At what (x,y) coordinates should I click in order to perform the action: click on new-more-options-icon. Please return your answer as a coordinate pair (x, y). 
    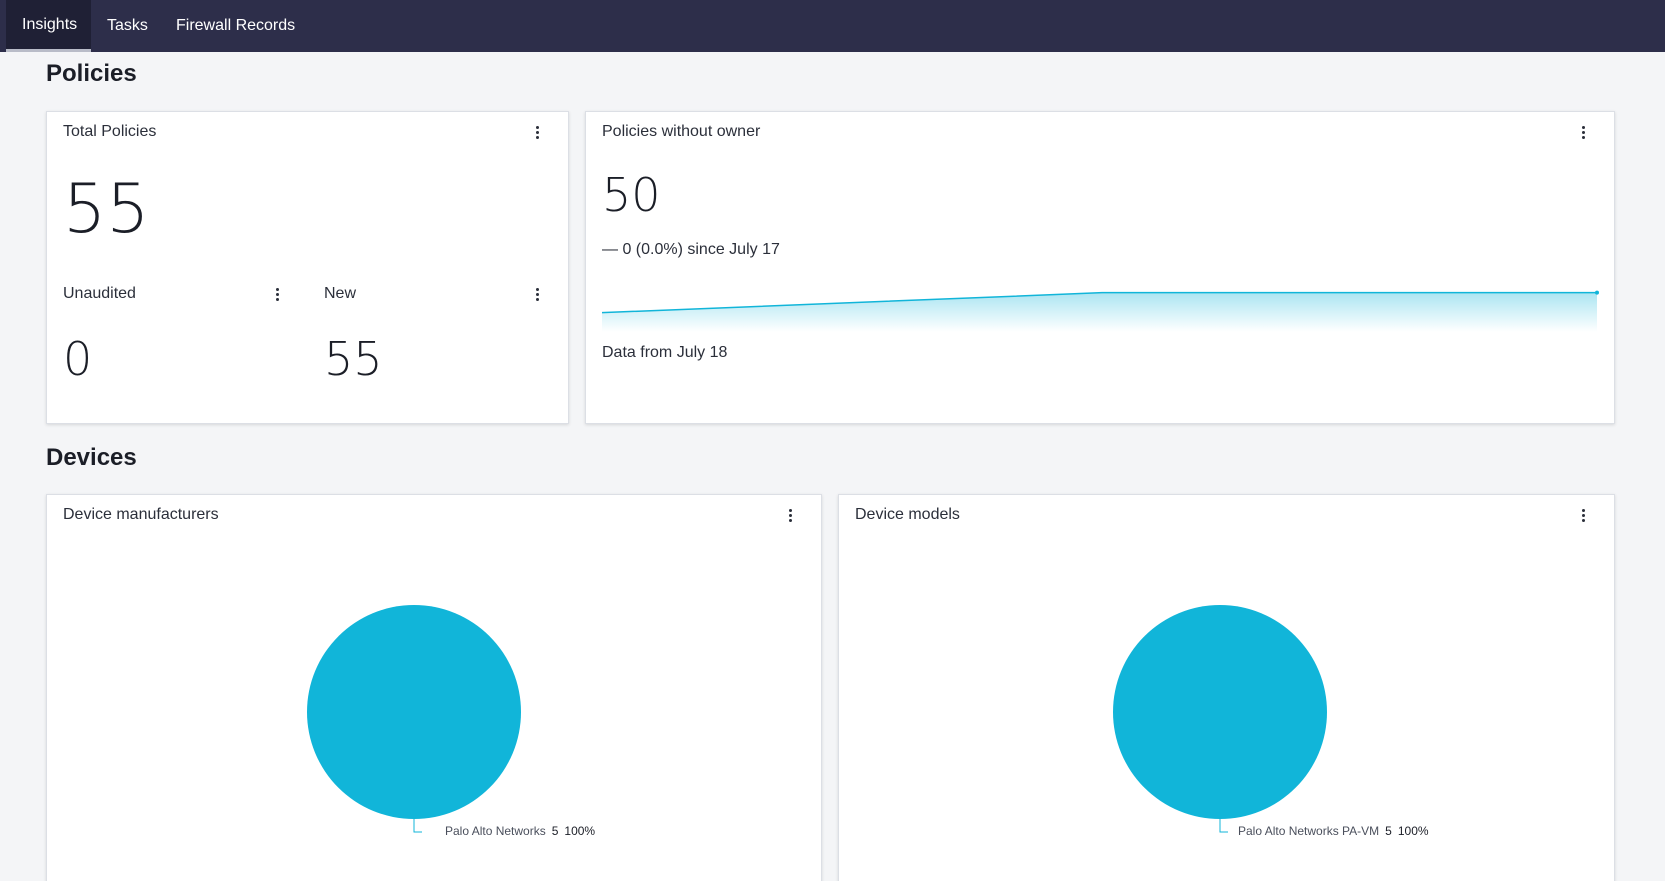
    Looking at the image, I should click on (537, 296).